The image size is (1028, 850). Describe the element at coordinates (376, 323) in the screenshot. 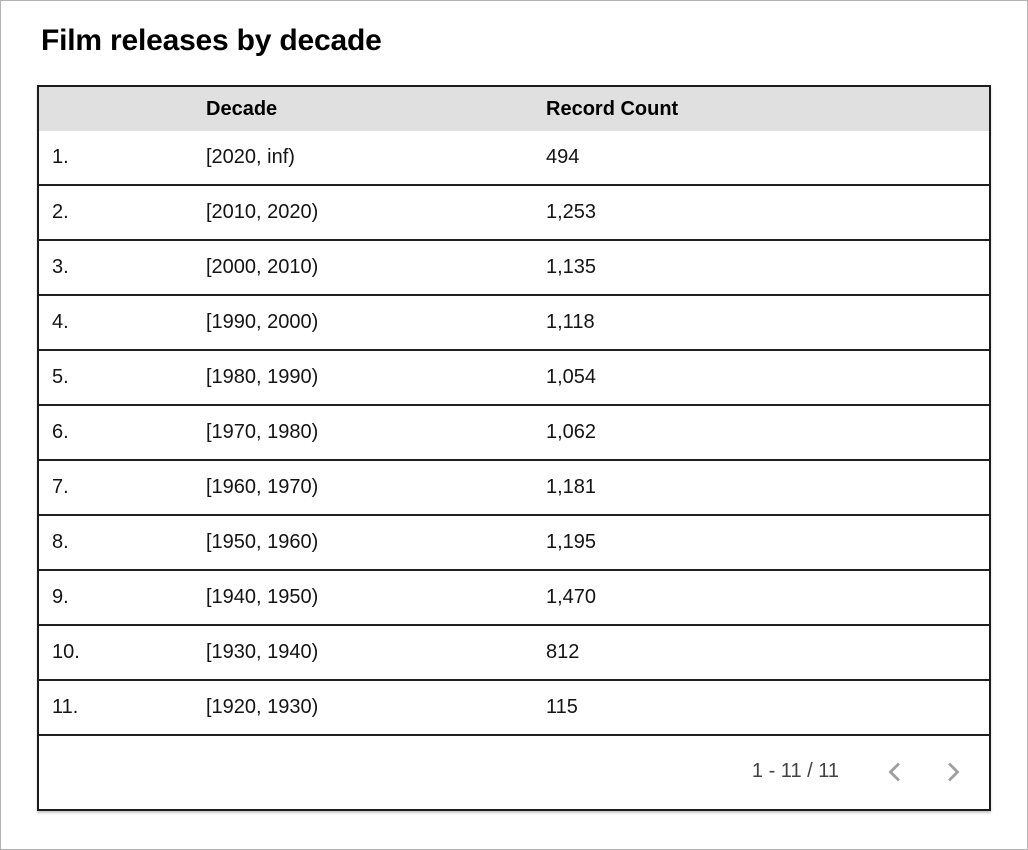

I see `decade-cell: [1990, 2000)` at that location.